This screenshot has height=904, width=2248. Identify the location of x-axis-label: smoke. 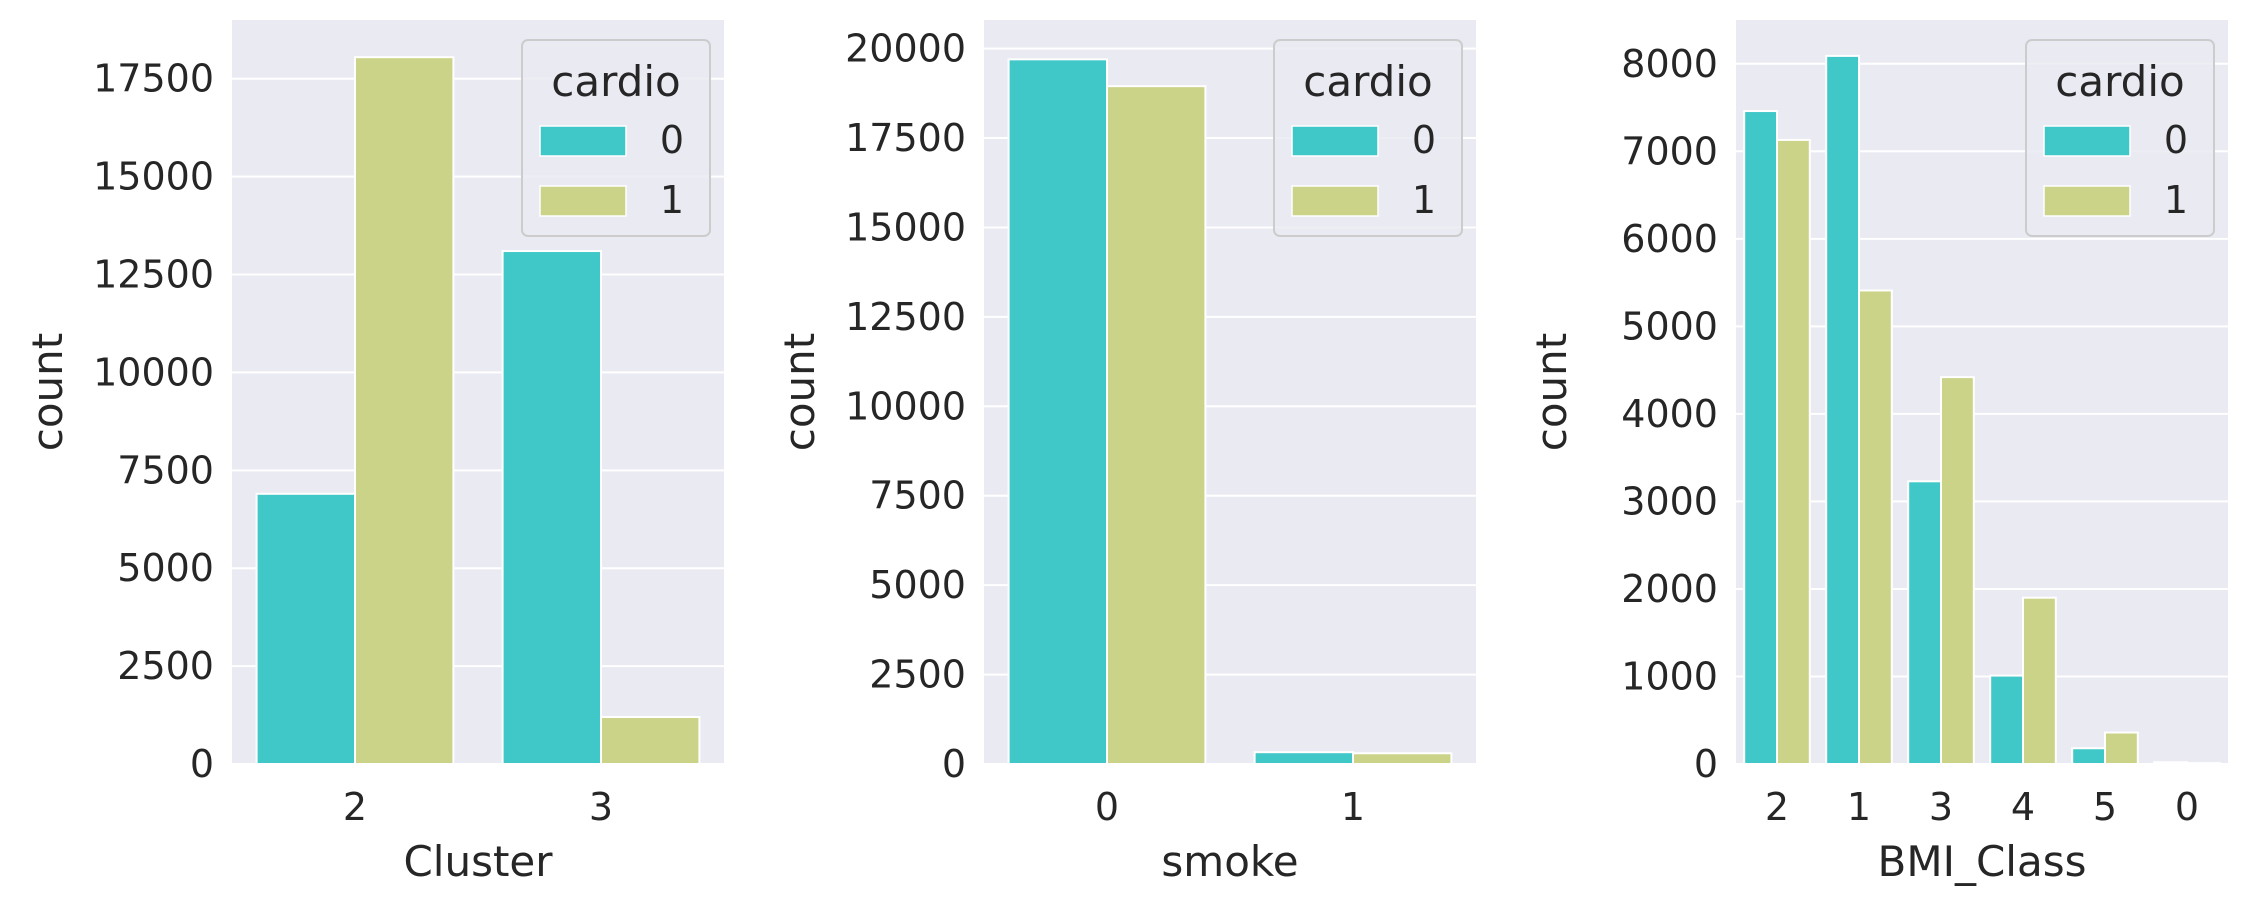
(1229, 861).